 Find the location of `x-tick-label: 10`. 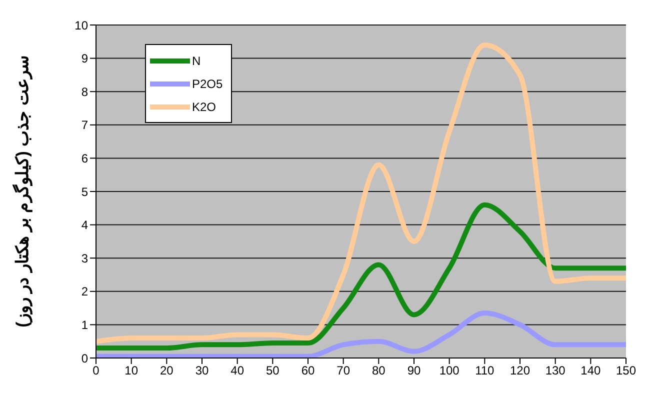

x-tick-label: 10 is located at coordinates (131, 371).